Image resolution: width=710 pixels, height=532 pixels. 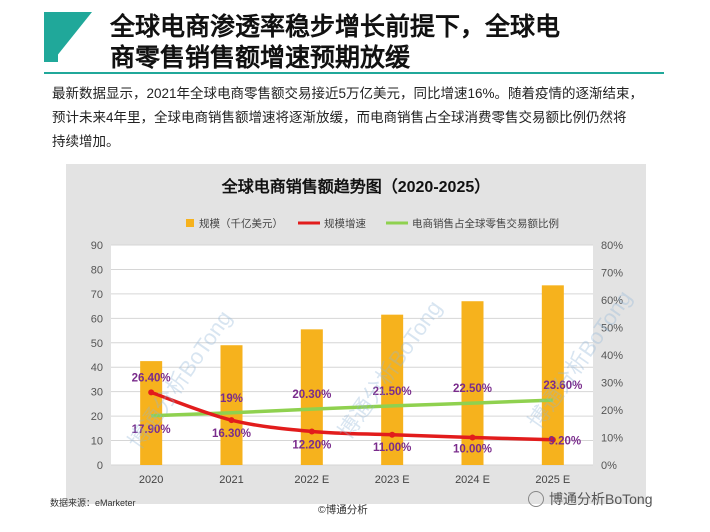 I want to click on y-right-tick-label: 50%, so click(x=612, y=329).